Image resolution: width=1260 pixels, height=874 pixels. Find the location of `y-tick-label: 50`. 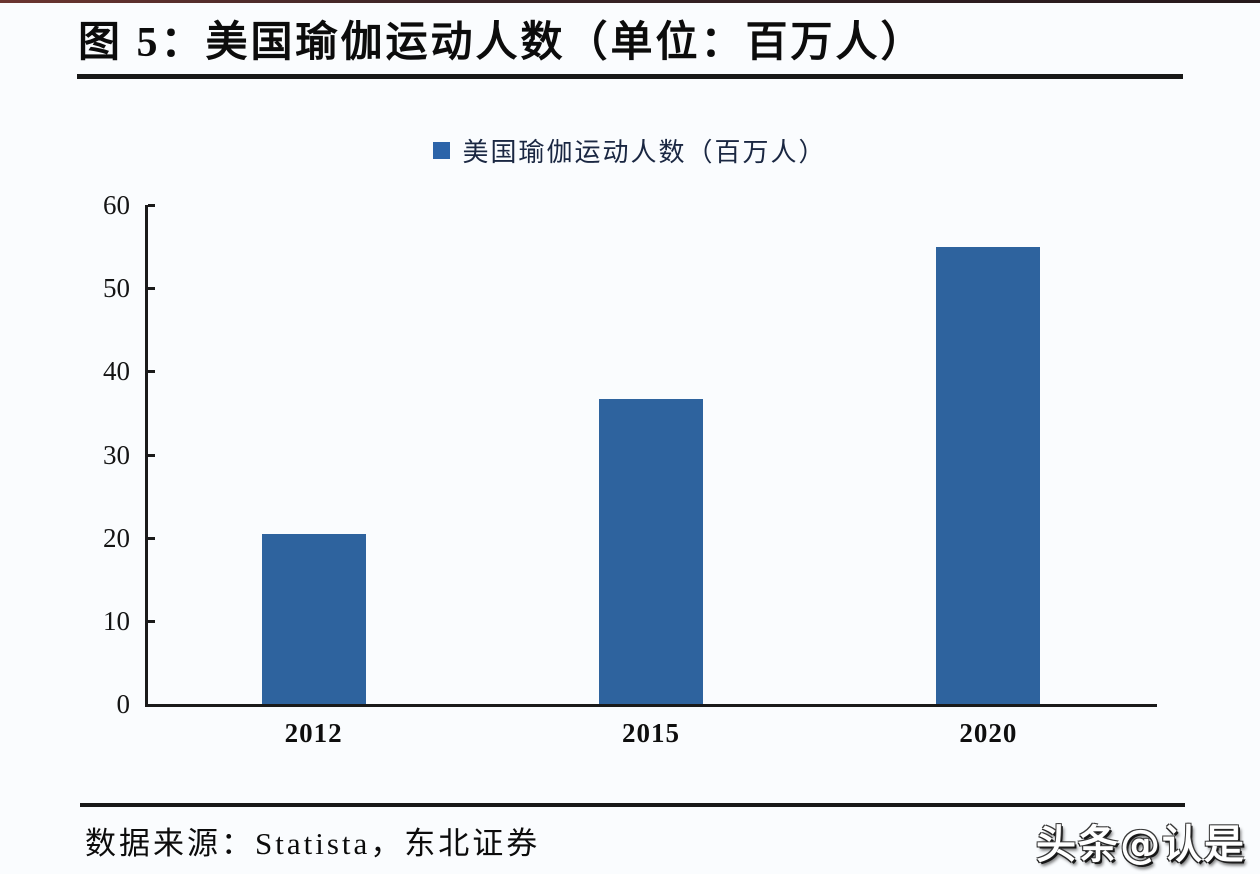

y-tick-label: 50 is located at coordinates (116, 288).